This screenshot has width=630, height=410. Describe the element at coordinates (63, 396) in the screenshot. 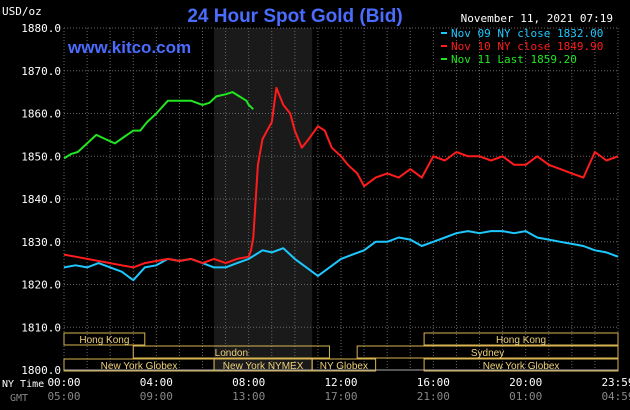

I see `x-tick-gmt: 05:00` at that location.